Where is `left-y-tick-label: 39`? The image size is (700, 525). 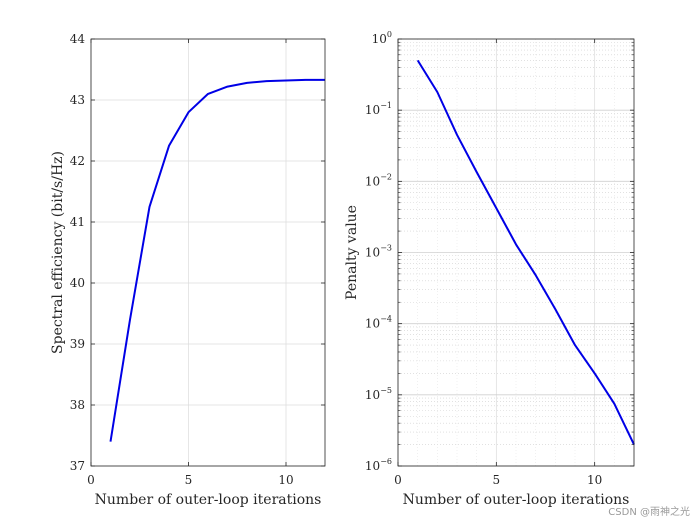 left-y-tick-label: 39 is located at coordinates (77, 344).